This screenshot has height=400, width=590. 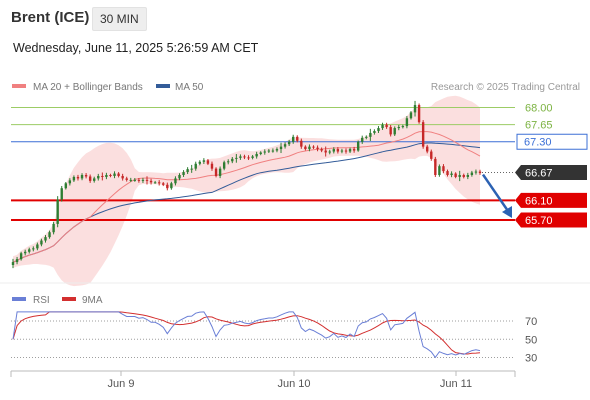 I want to click on forecast-arrow-shaft, so click(x=495, y=192).